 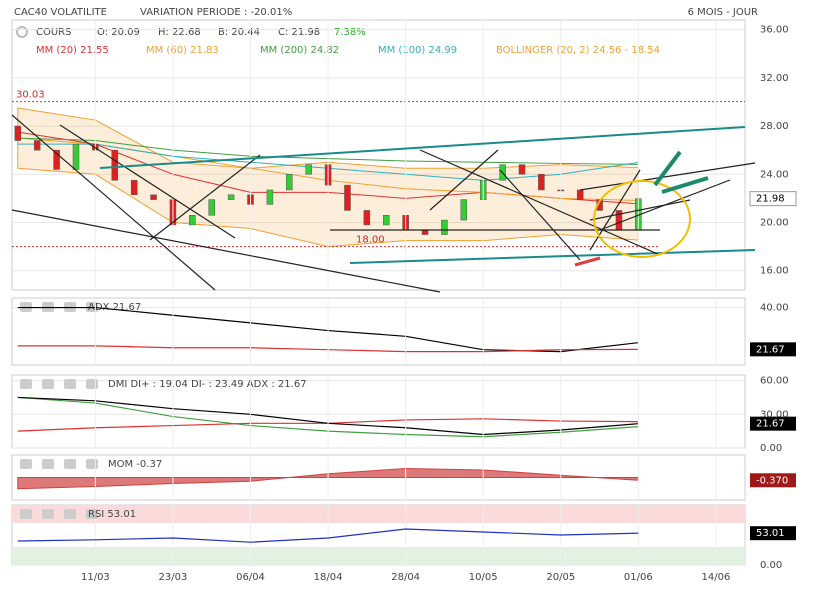 I want to click on y-tick-label: 32.00, so click(x=774, y=78).